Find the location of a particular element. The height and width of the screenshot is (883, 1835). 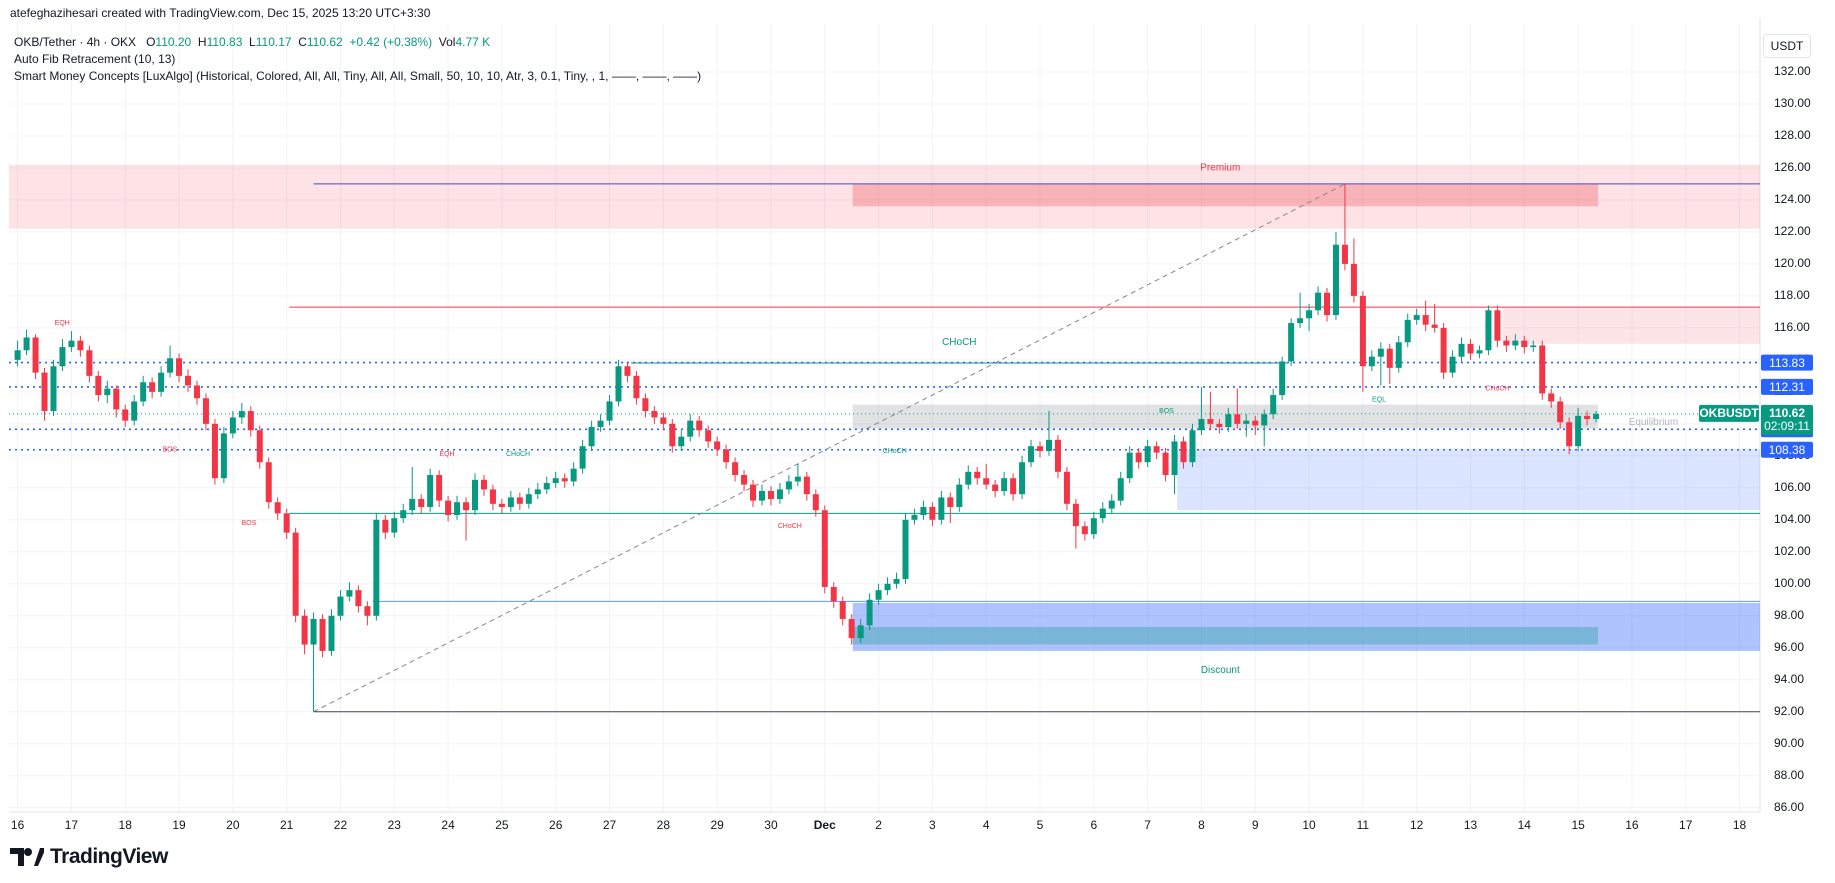

y-tick-label: 106.00 is located at coordinates (1792, 487).